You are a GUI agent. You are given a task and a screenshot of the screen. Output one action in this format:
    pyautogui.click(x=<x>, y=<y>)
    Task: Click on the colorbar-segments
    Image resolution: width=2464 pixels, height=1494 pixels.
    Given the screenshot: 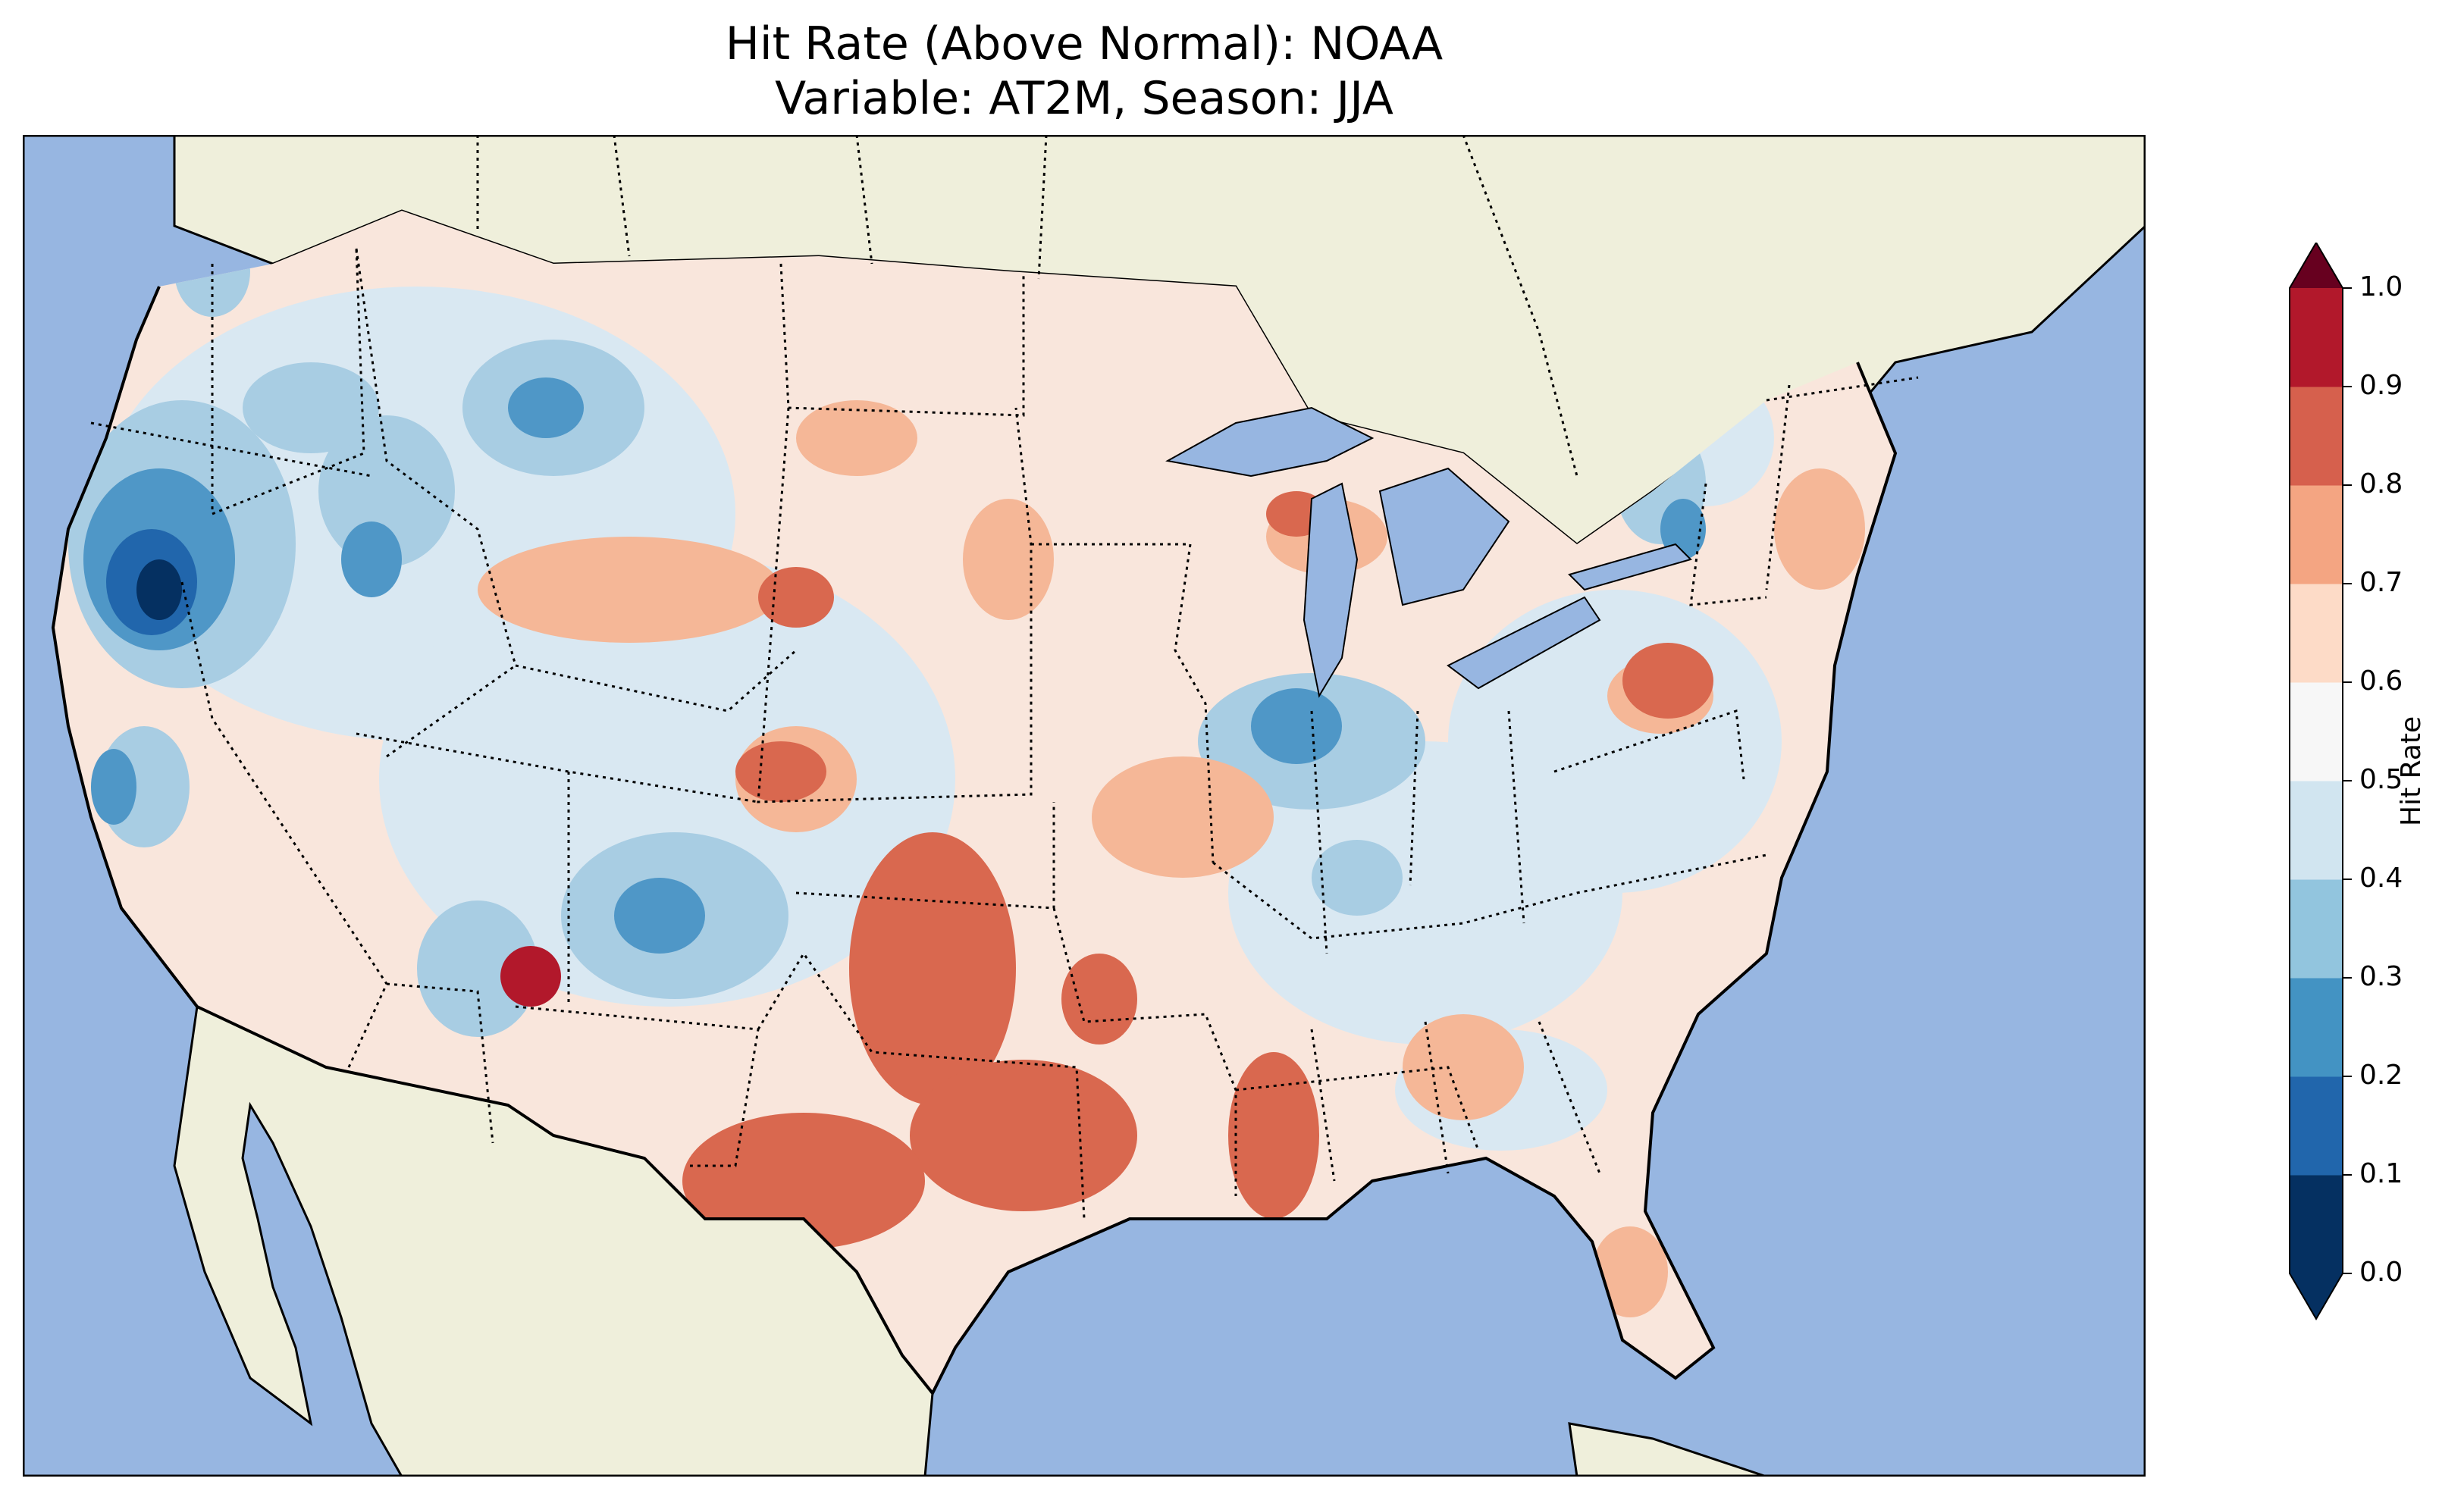 What is the action you would take?
    pyautogui.click(x=2316, y=781)
    